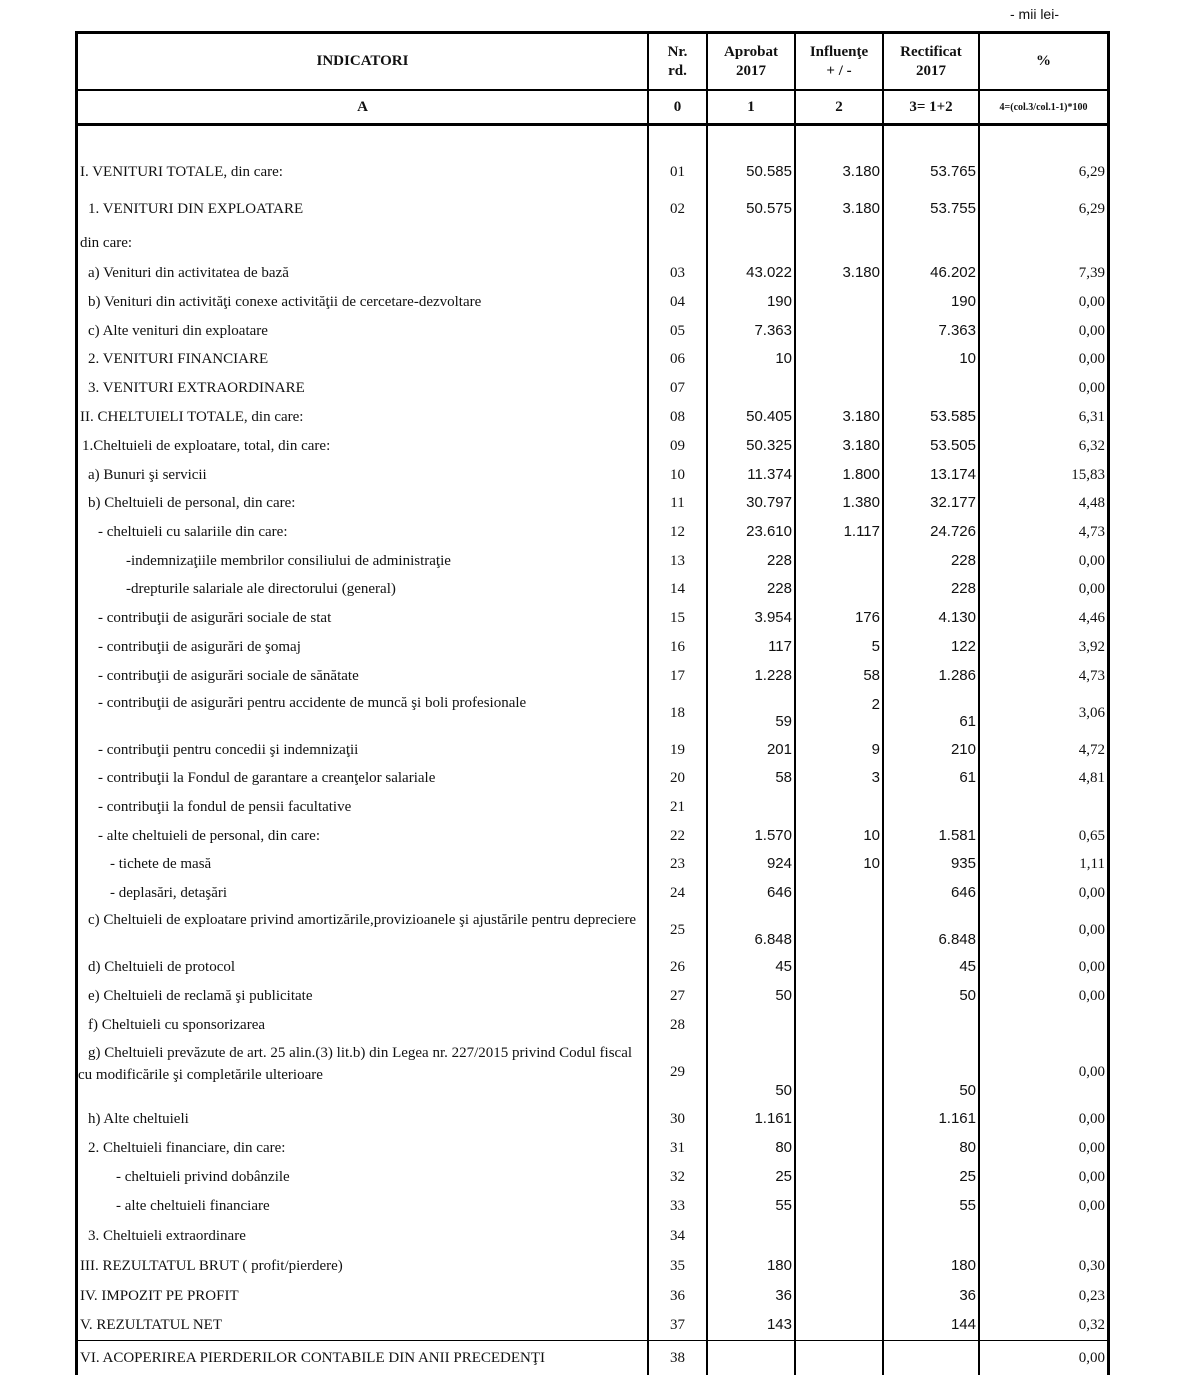  I want to click on row-number: 04, so click(677, 301).